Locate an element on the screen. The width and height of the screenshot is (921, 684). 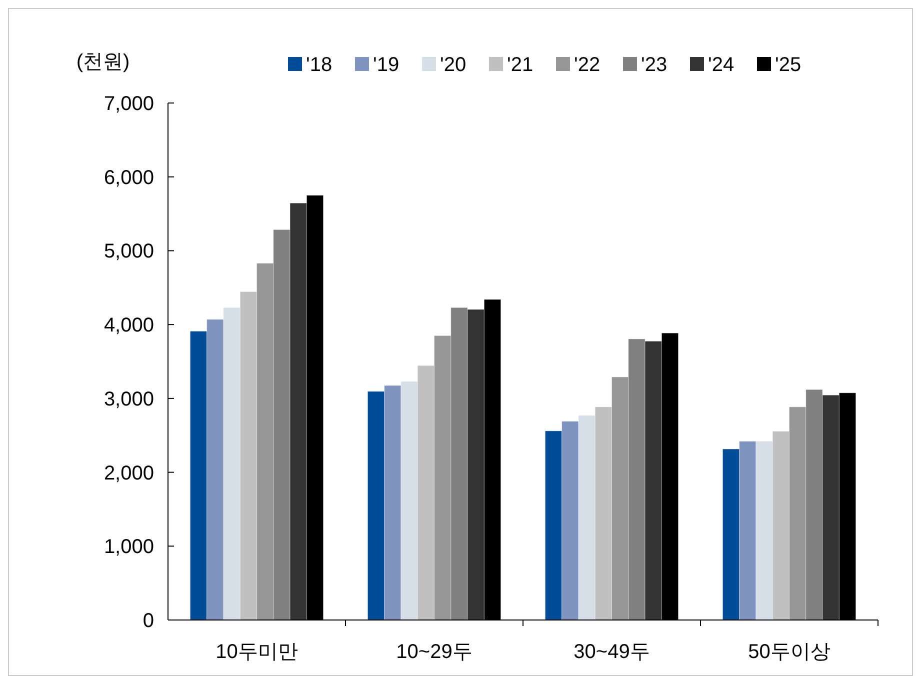
x-tick-label: 30~49두 is located at coordinates (612, 652).